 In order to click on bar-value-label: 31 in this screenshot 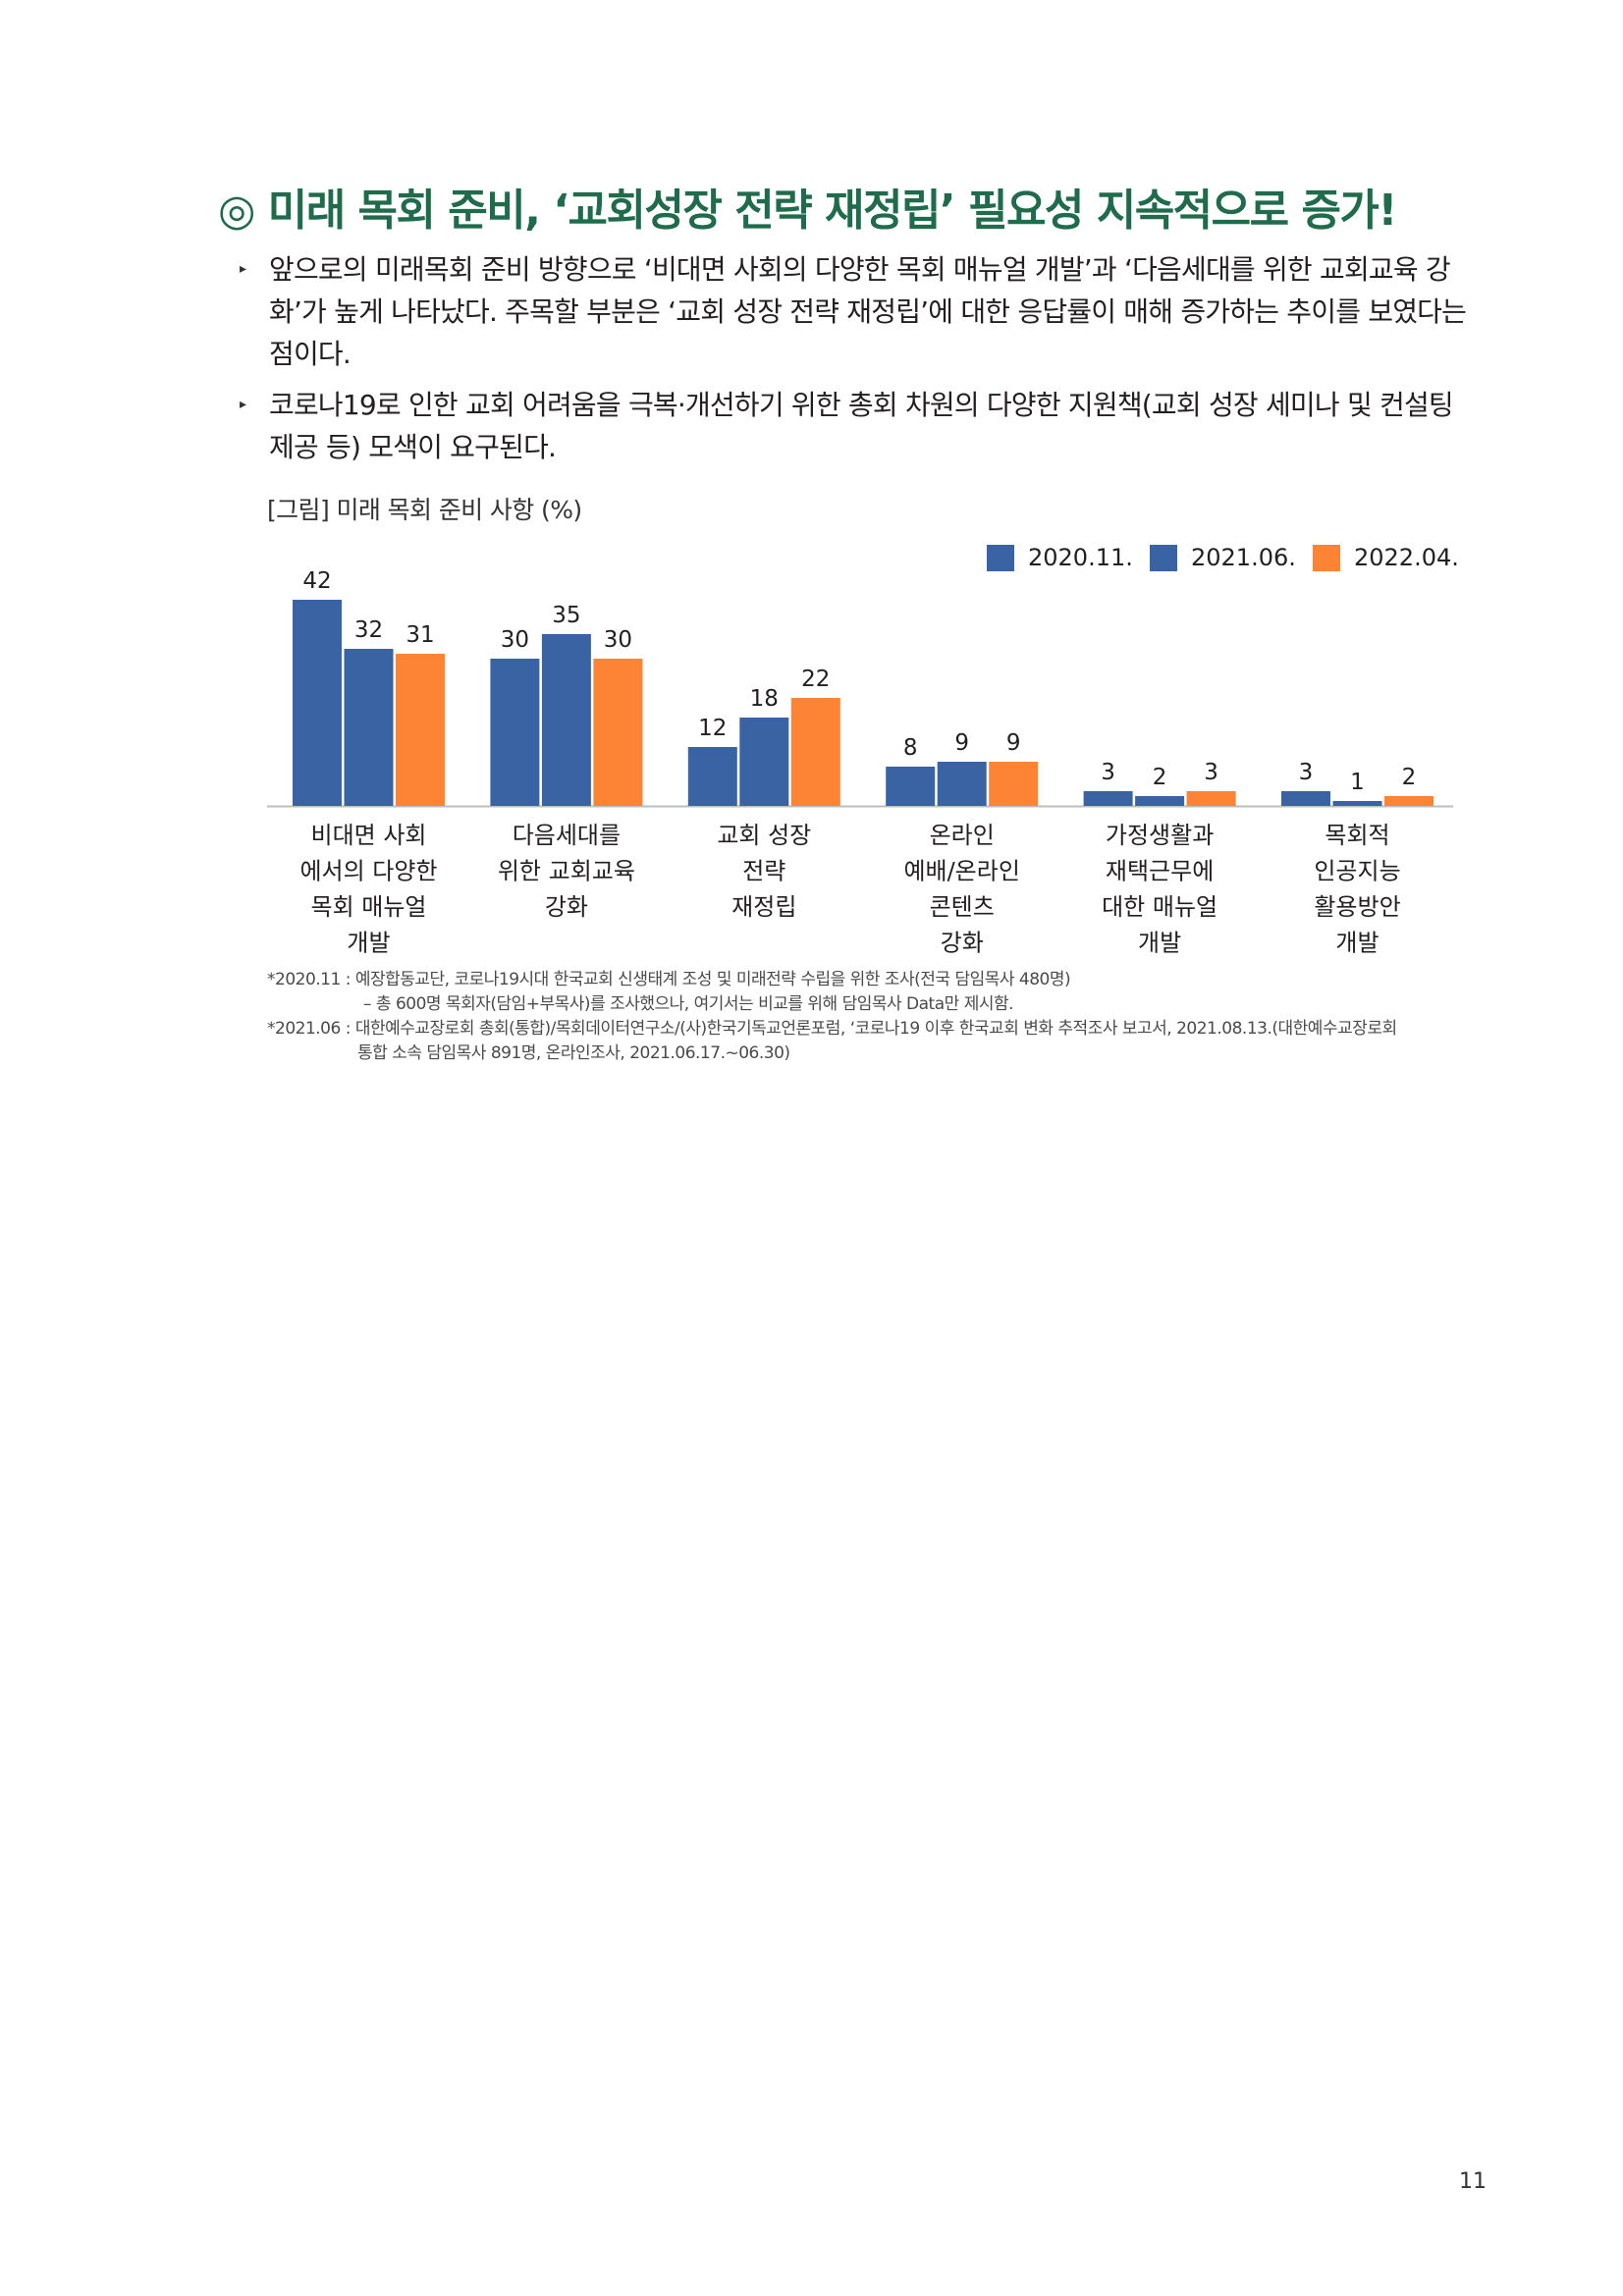, I will do `click(420, 635)`.